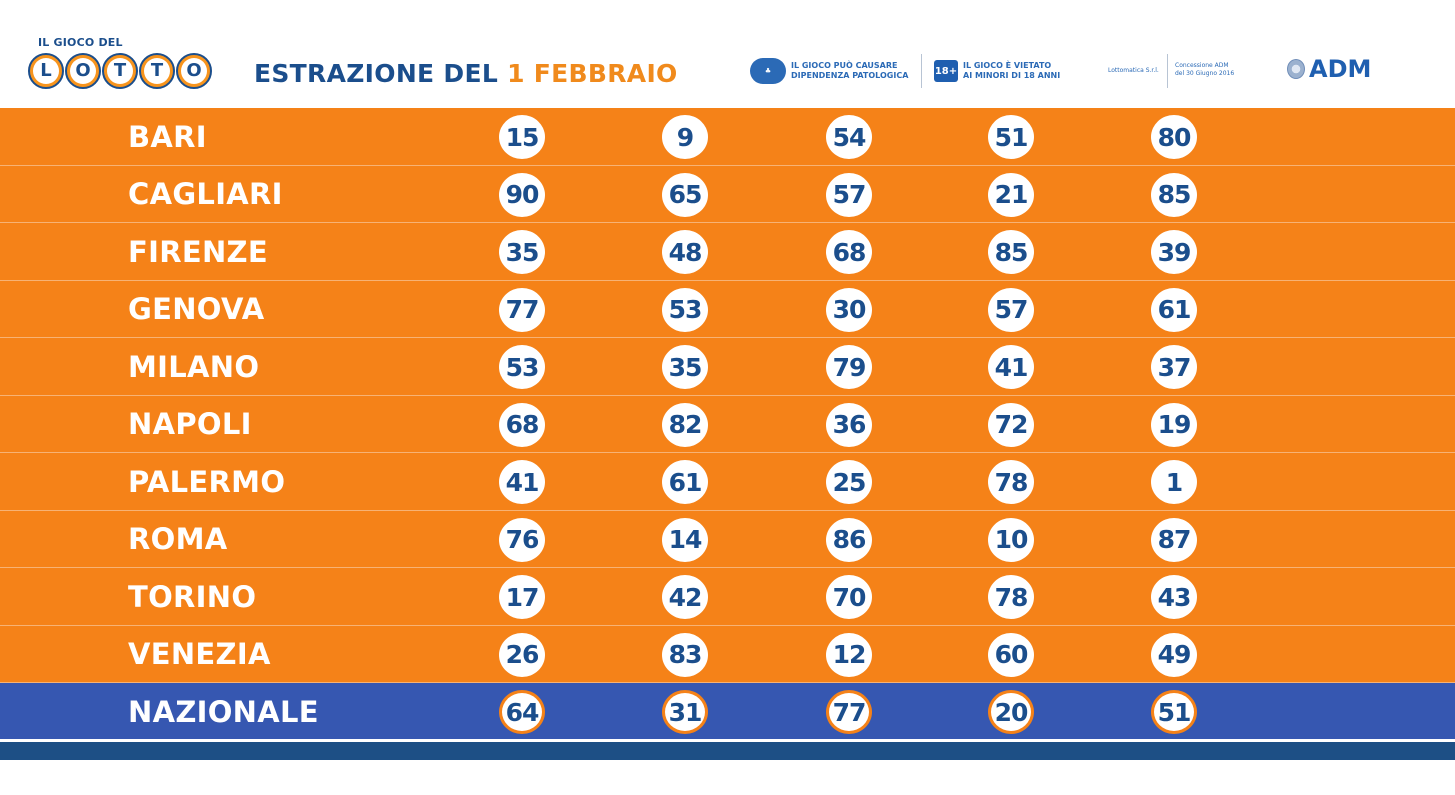 Image resolution: width=1455 pixels, height=795 pixels. I want to click on age-warning-line-2: AI MINORI DI 18 ANNI, so click(1012, 75).